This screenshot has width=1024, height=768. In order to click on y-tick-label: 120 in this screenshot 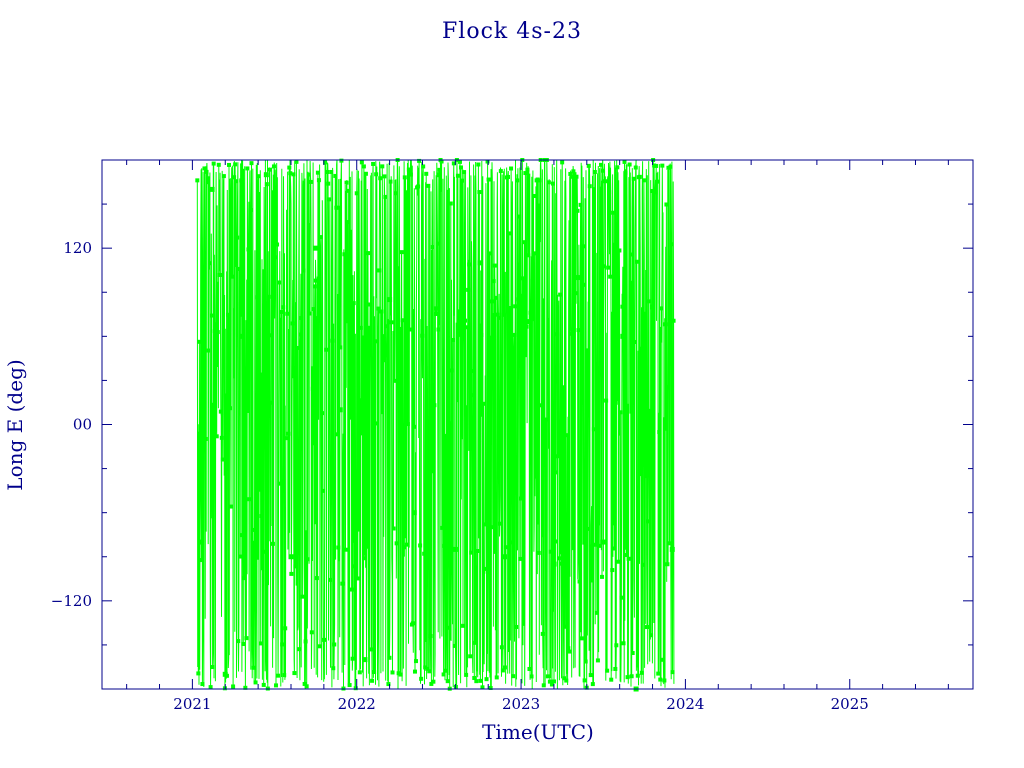, I will do `click(77, 248)`.